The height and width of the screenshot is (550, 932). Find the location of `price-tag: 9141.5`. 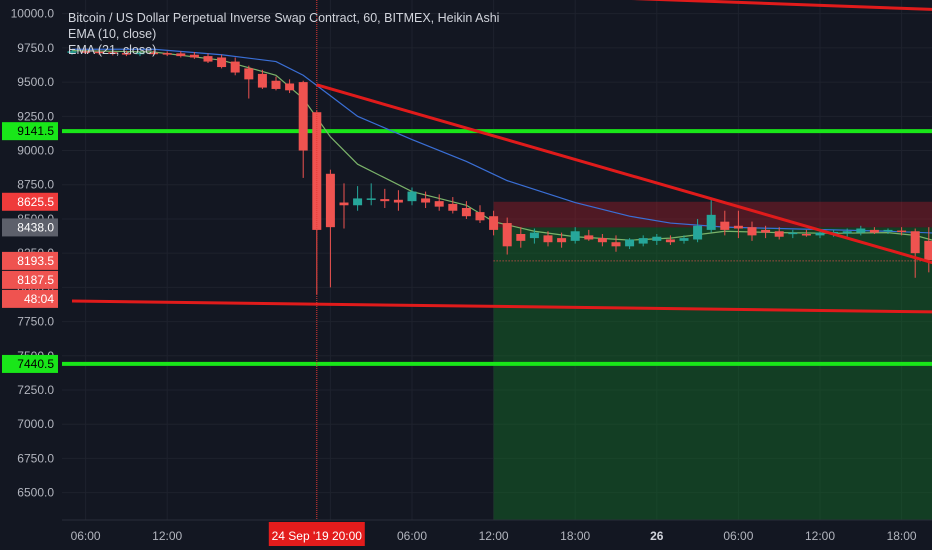

price-tag: 9141.5 is located at coordinates (30, 131).